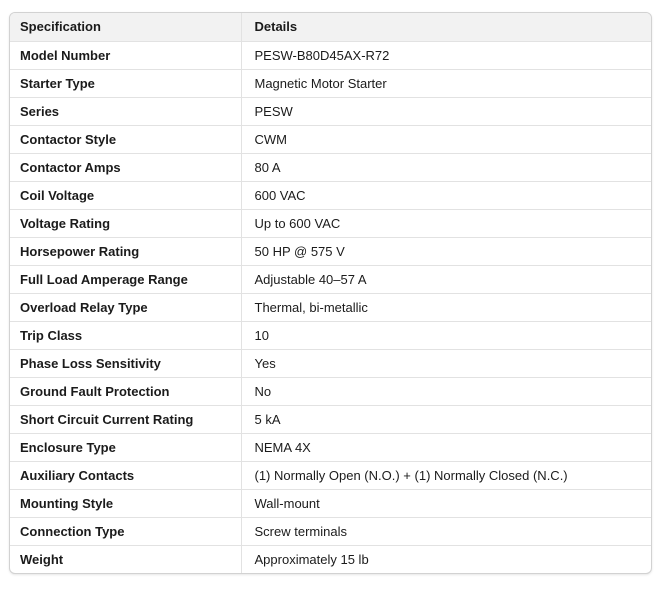  Describe the element at coordinates (126, 475) in the screenshot. I see `spec-cell: Auxiliary Contacts` at that location.